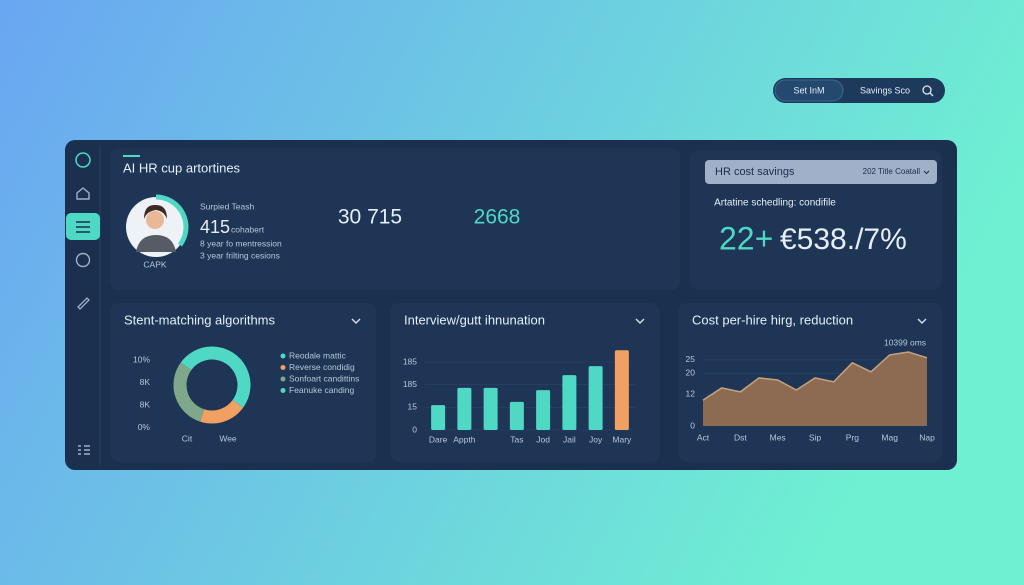 Image resolution: width=1024 pixels, height=585 pixels. Describe the element at coordinates (569, 439) in the screenshot. I see `x-tick-label: Jail` at that location.